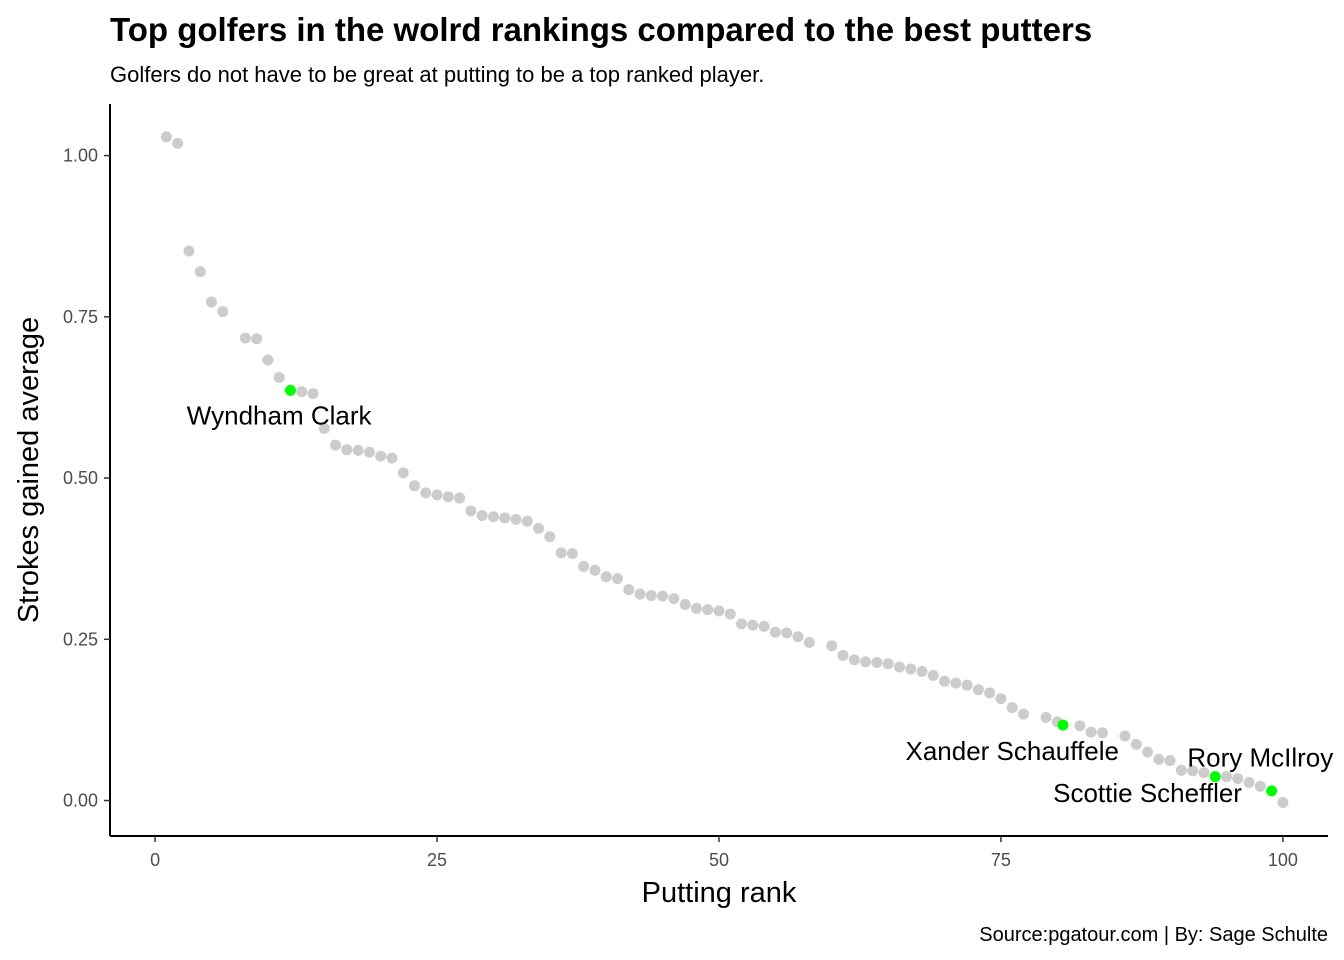 The width and height of the screenshot is (1344, 960). I want to click on x-axis-ticks: 0 25 50 75 100, so click(724, 853).